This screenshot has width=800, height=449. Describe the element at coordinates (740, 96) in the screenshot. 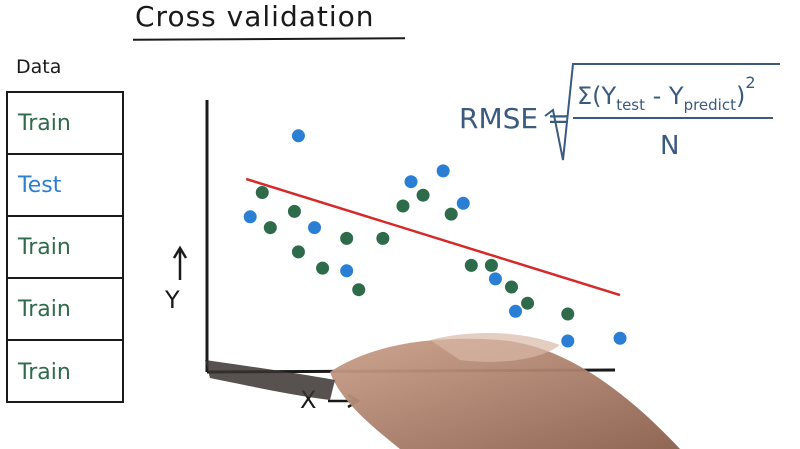

I see `close-paren: )` at that location.